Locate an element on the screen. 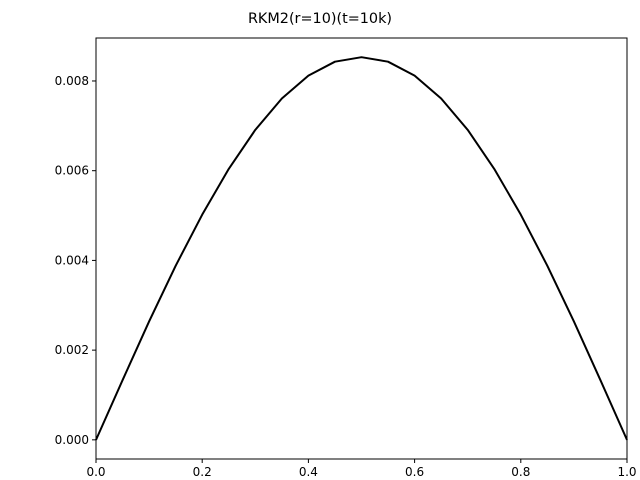  x-tick-label: 0.6 is located at coordinates (414, 472).